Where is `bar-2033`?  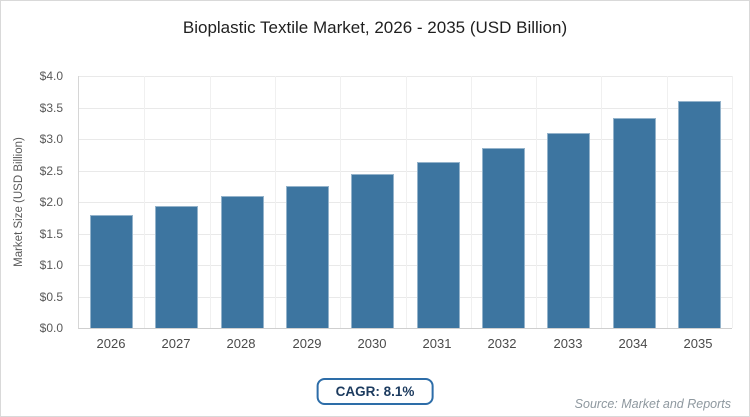
bar-2033 is located at coordinates (568, 230).